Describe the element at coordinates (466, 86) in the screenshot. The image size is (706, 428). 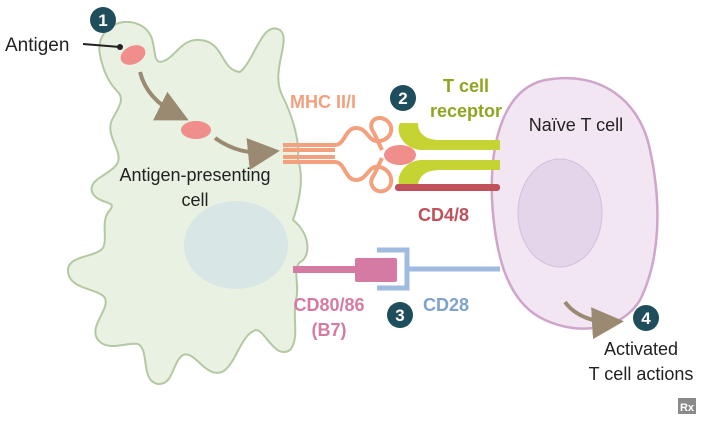
I see `tcr-label-line1: T cell` at that location.